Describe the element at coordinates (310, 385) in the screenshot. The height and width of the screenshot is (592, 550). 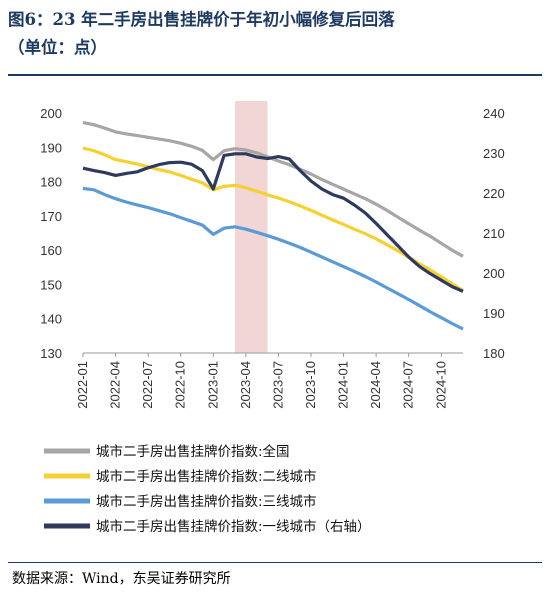
I see `x-tick-label: 2023-10` at that location.